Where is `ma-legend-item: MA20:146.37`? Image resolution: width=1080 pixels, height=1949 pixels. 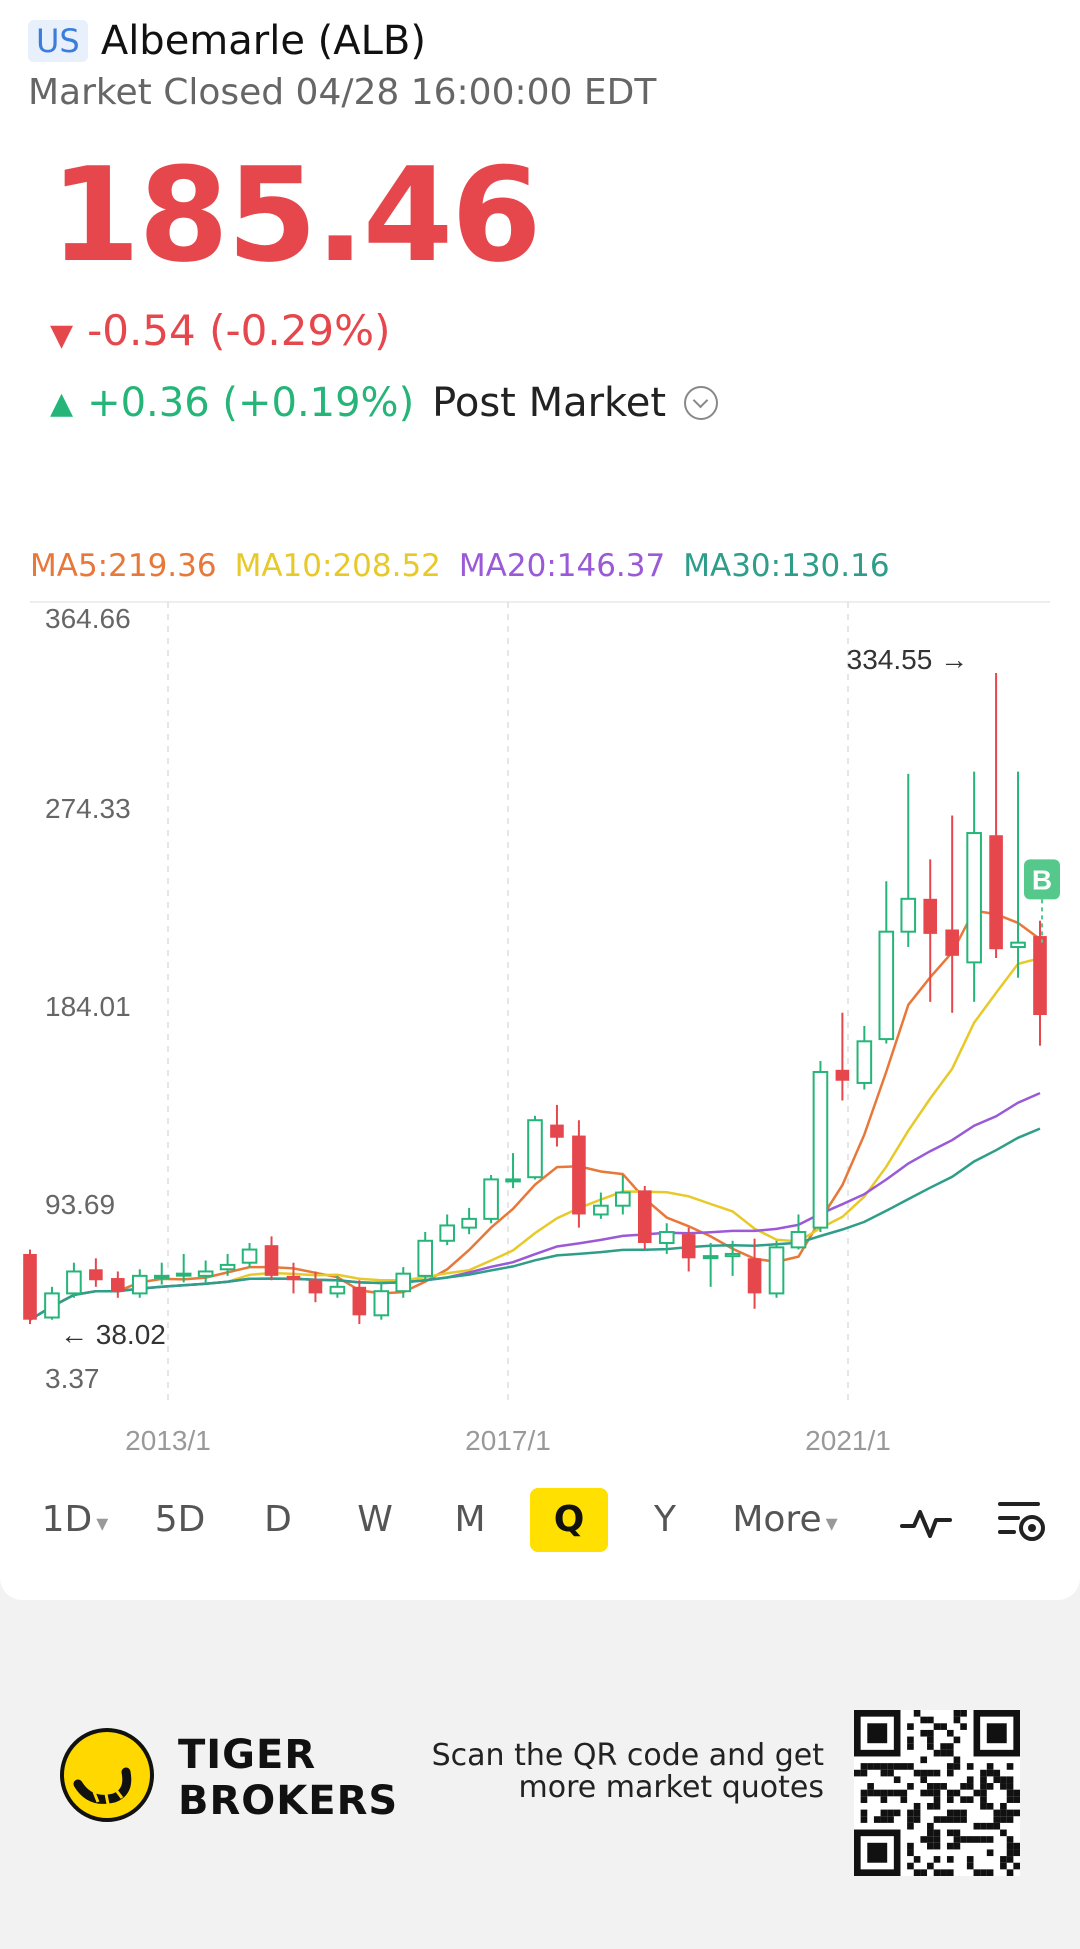 ma-legend-item: MA20:146.37 is located at coordinates (562, 566).